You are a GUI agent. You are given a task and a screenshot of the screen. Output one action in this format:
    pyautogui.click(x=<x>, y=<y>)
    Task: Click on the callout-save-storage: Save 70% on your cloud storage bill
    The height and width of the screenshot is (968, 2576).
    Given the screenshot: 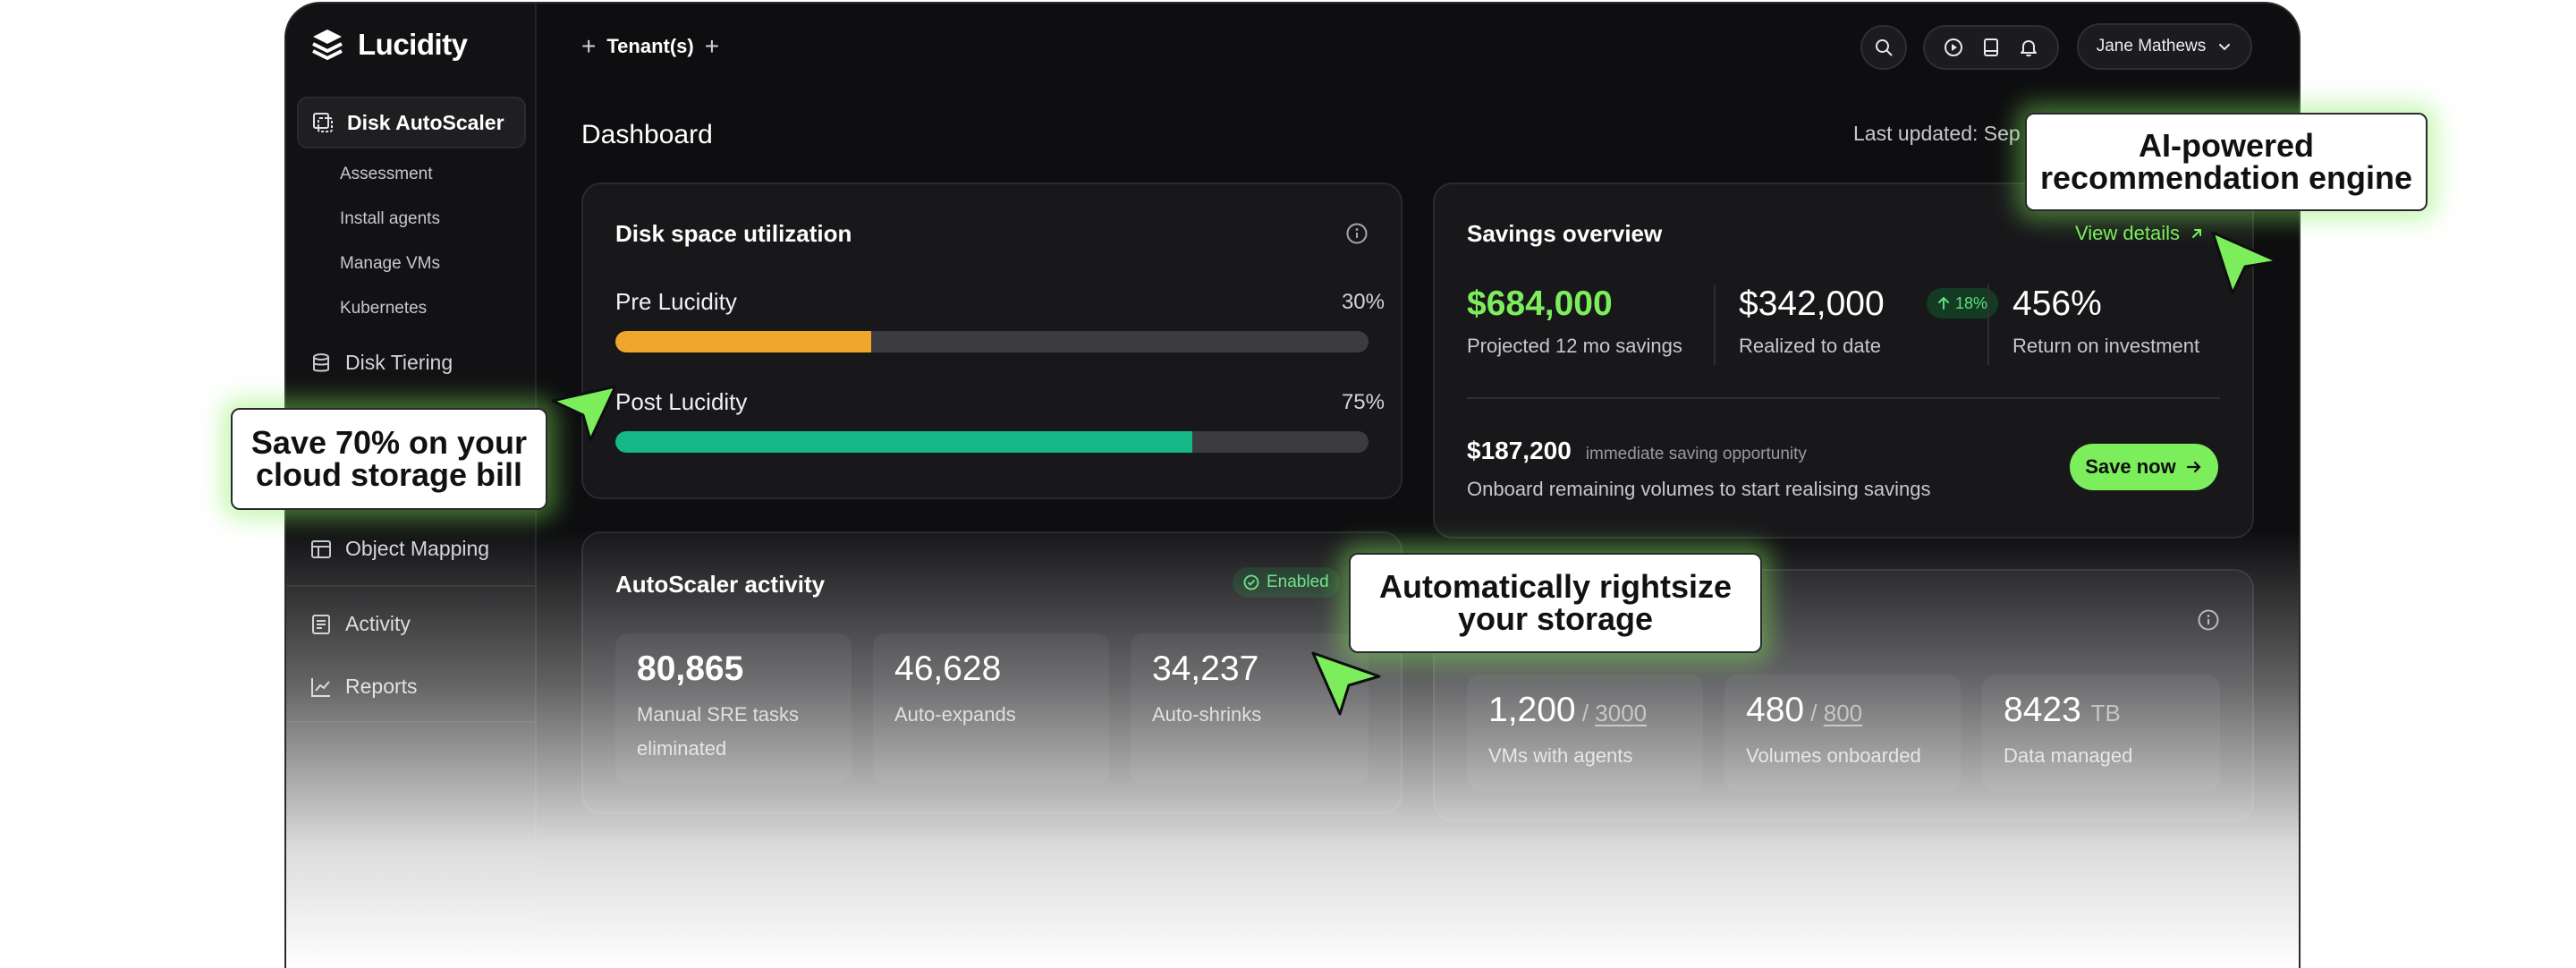 What is the action you would take?
    pyautogui.click(x=389, y=459)
    